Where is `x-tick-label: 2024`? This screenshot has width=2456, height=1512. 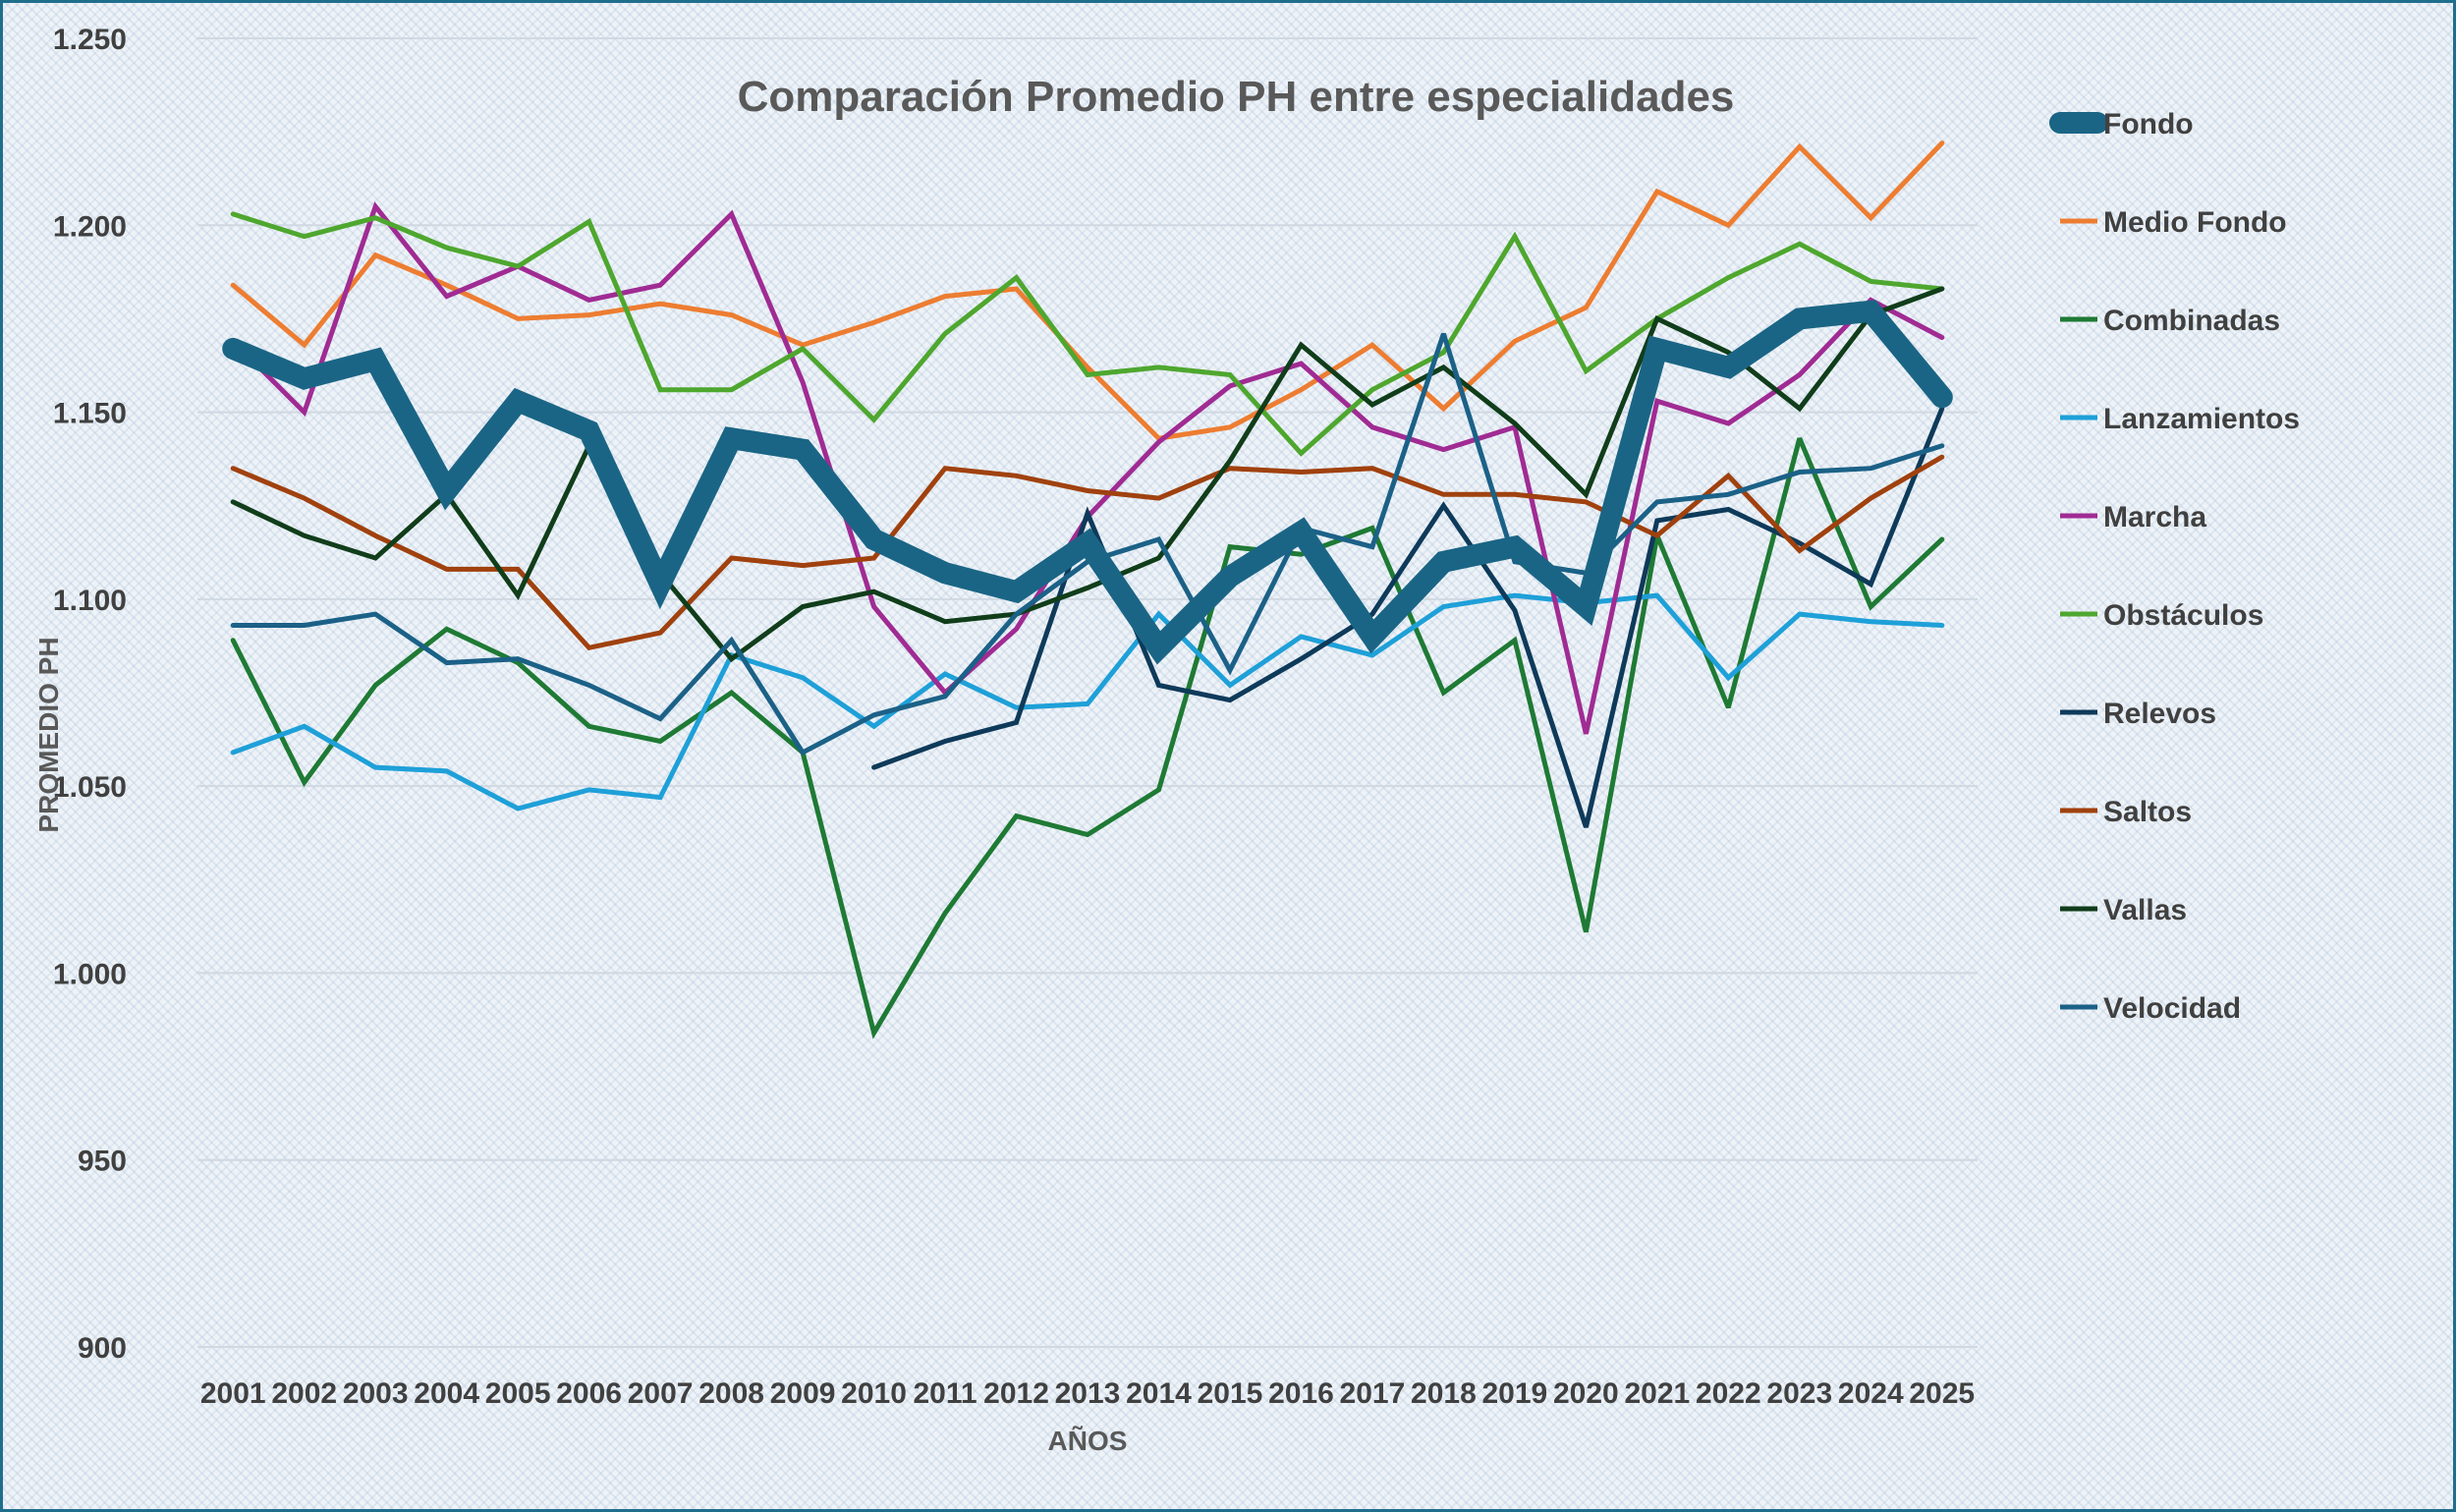
x-tick-label: 2024 is located at coordinates (1871, 1393).